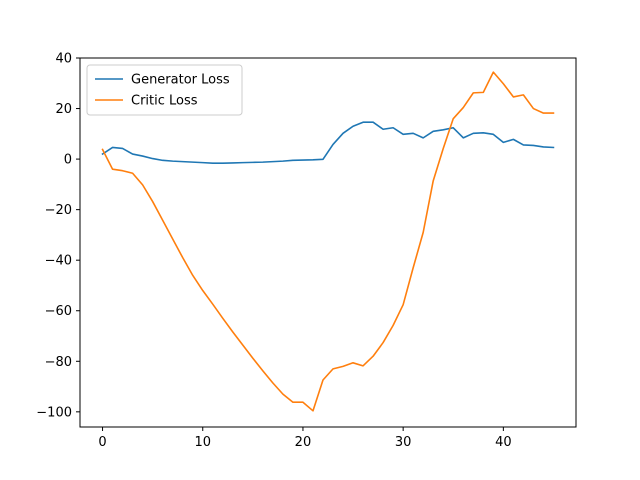 The image size is (640, 480). I want to click on y-tick-label: −100, so click(54, 412).